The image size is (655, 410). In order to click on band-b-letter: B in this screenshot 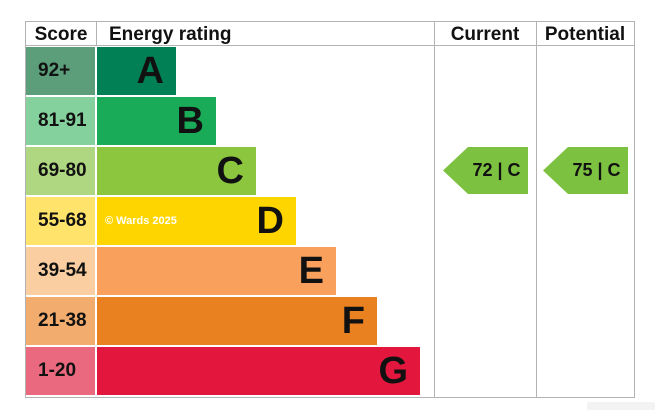, I will do `click(190, 121)`.